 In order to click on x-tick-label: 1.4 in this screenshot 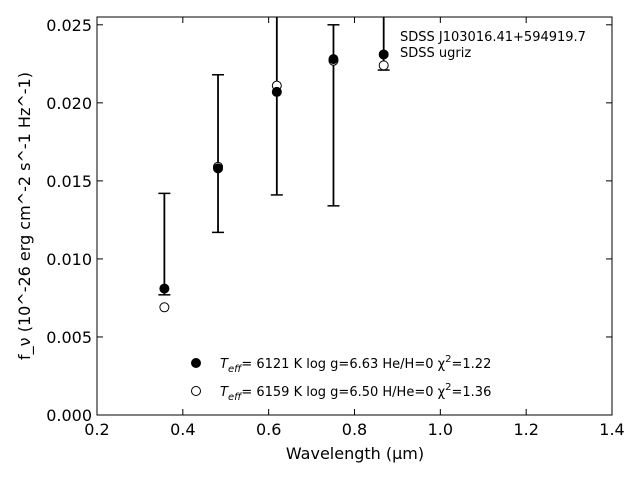, I will do `click(611, 429)`.